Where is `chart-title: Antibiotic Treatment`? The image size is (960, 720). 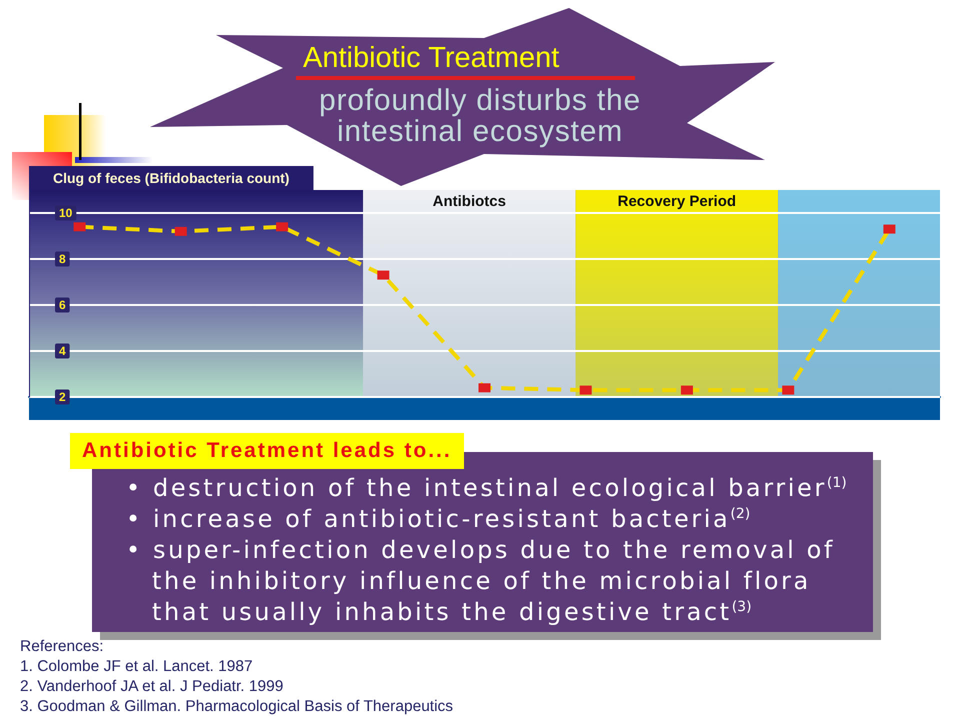 chart-title: Antibiotic Treatment is located at coordinates (431, 58).